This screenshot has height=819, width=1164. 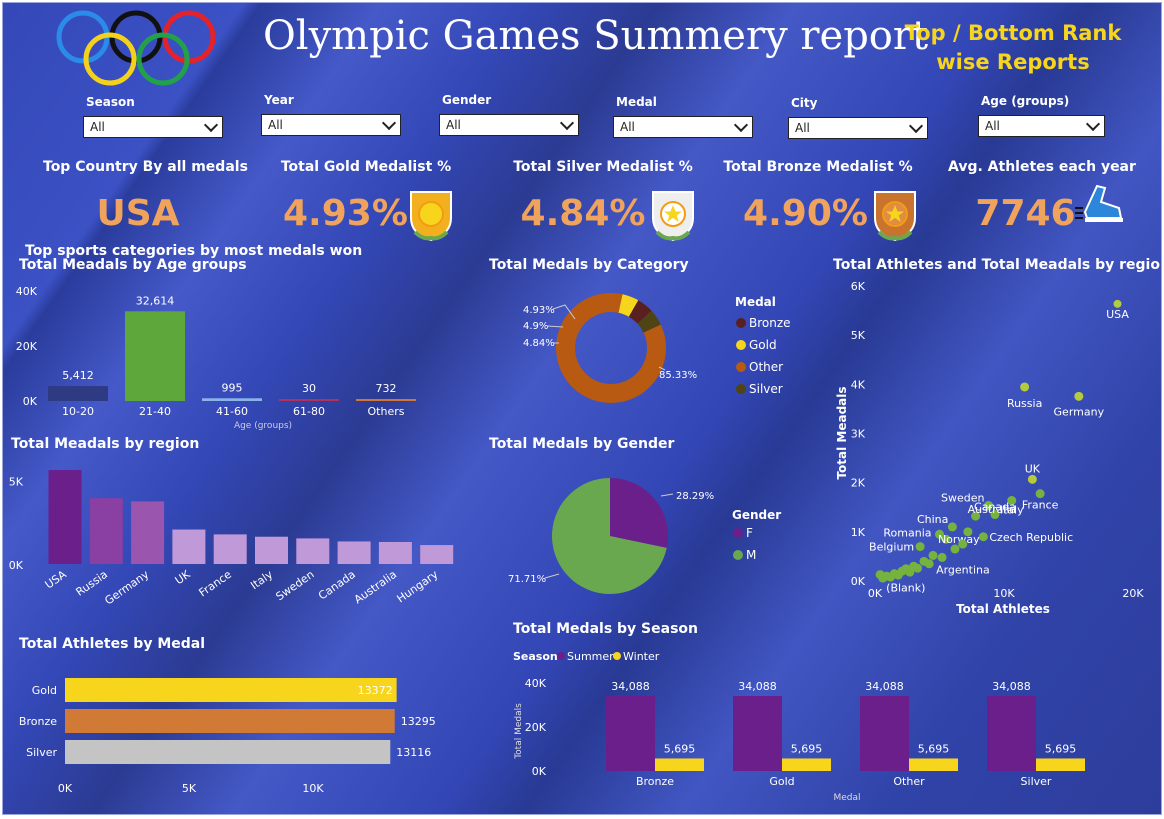 What do you see at coordinates (858, 483) in the screenshot?
I see `y-tick-label: 2K` at bounding box center [858, 483].